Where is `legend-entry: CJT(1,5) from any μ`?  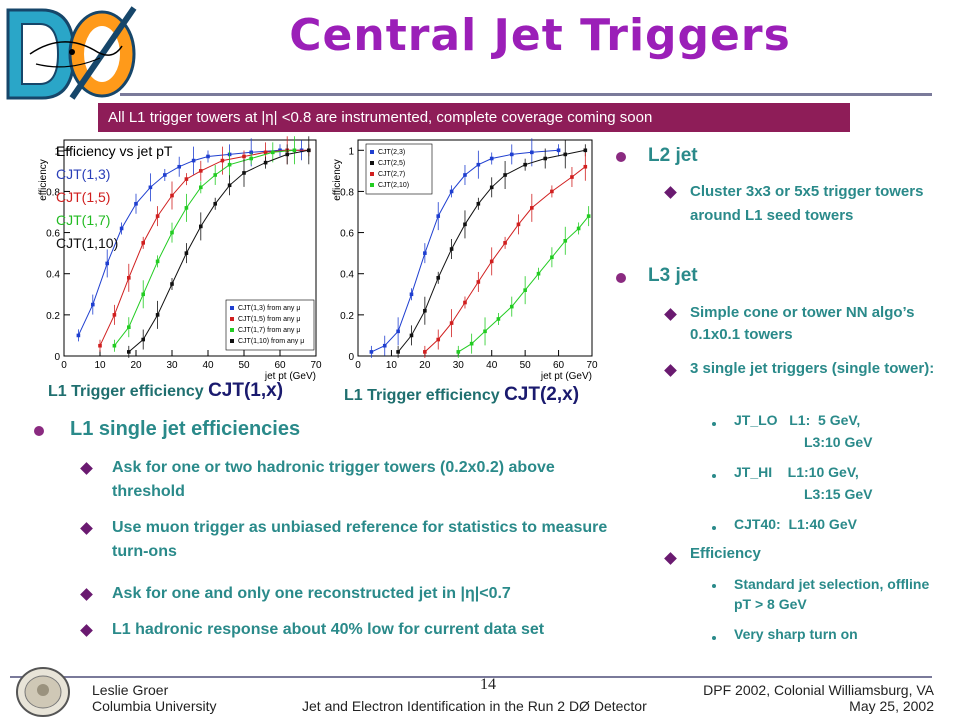 legend-entry: CJT(1,5) from any μ is located at coordinates (269, 319).